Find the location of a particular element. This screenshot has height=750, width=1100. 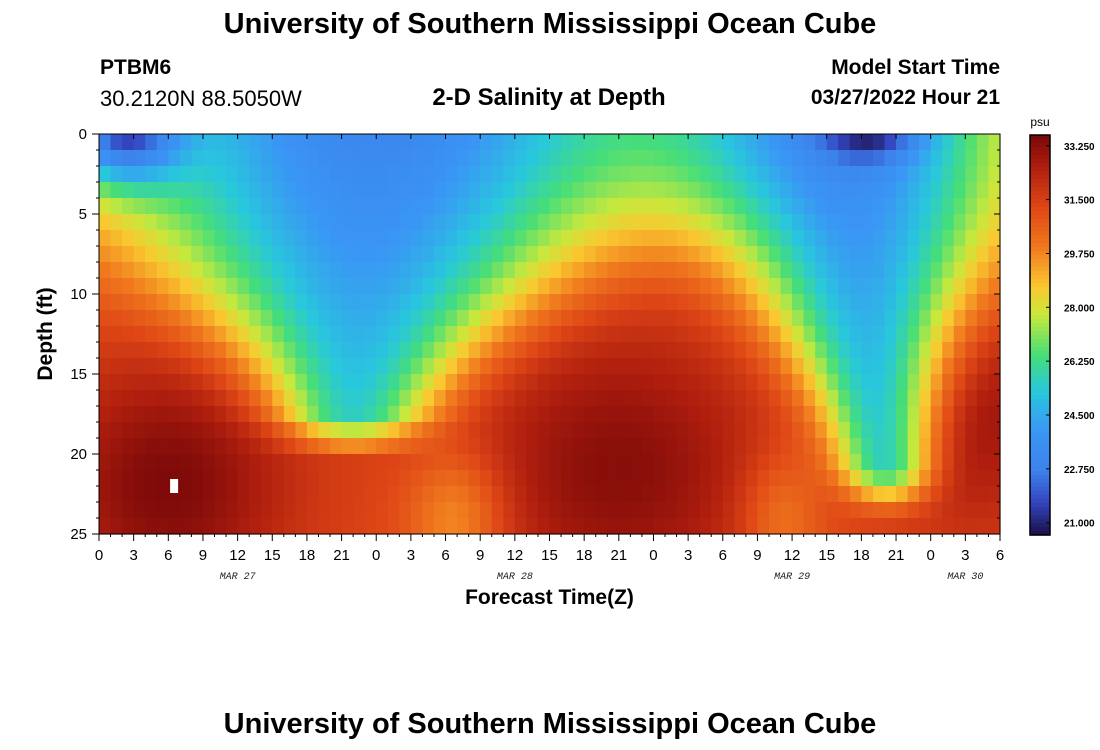

colorbar-tick-label: 29.750 is located at coordinates (1079, 254).